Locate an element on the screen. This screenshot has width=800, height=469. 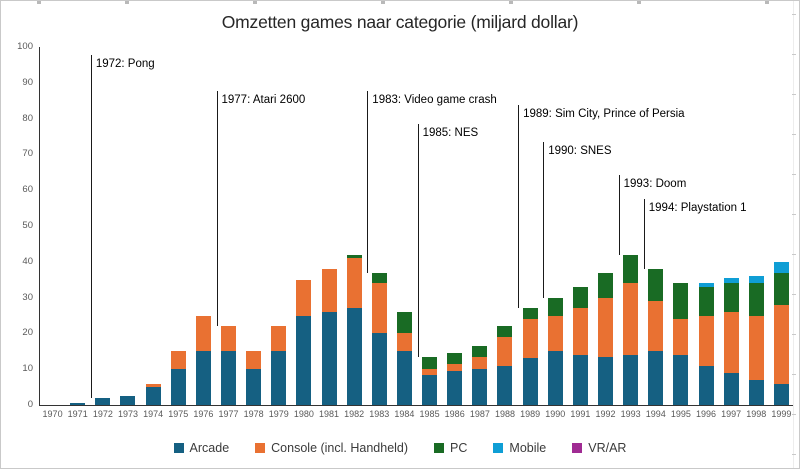
bar-segment-1989-pc is located at coordinates (530, 314).